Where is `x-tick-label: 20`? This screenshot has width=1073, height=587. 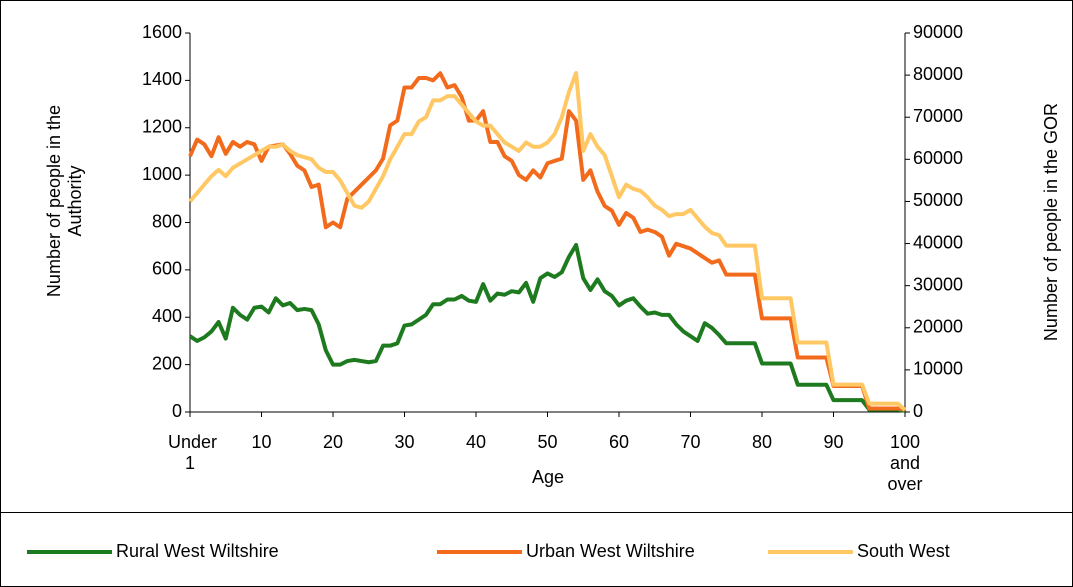
x-tick-label: 20 is located at coordinates (333, 442).